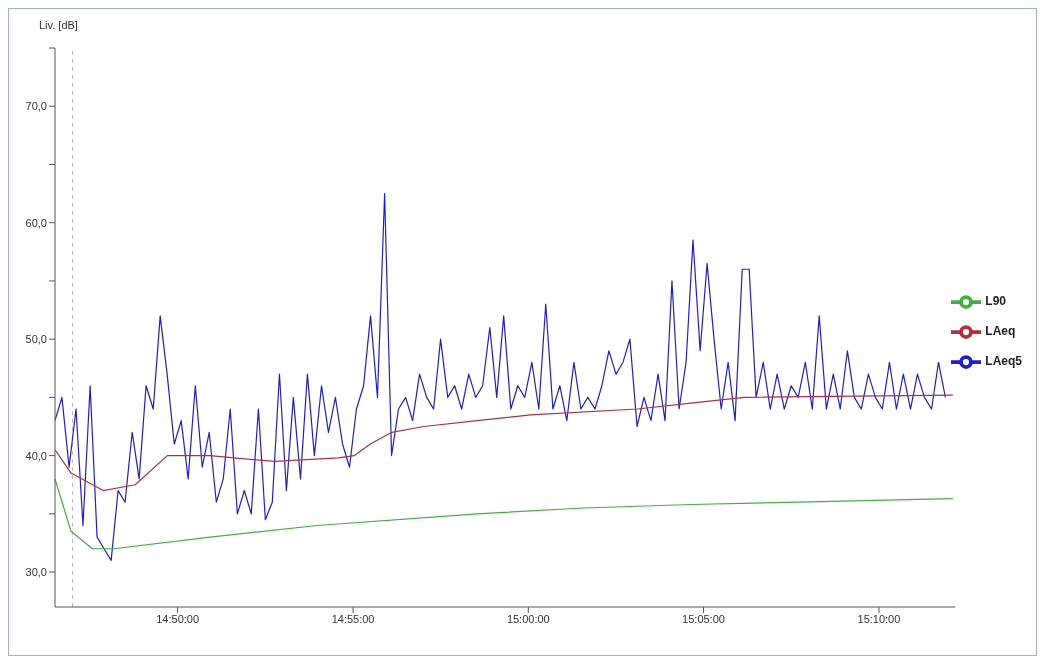 This screenshot has width=1045, height=664. Describe the element at coordinates (1000, 331) in the screenshot. I see `legend-label: LAeq` at that location.